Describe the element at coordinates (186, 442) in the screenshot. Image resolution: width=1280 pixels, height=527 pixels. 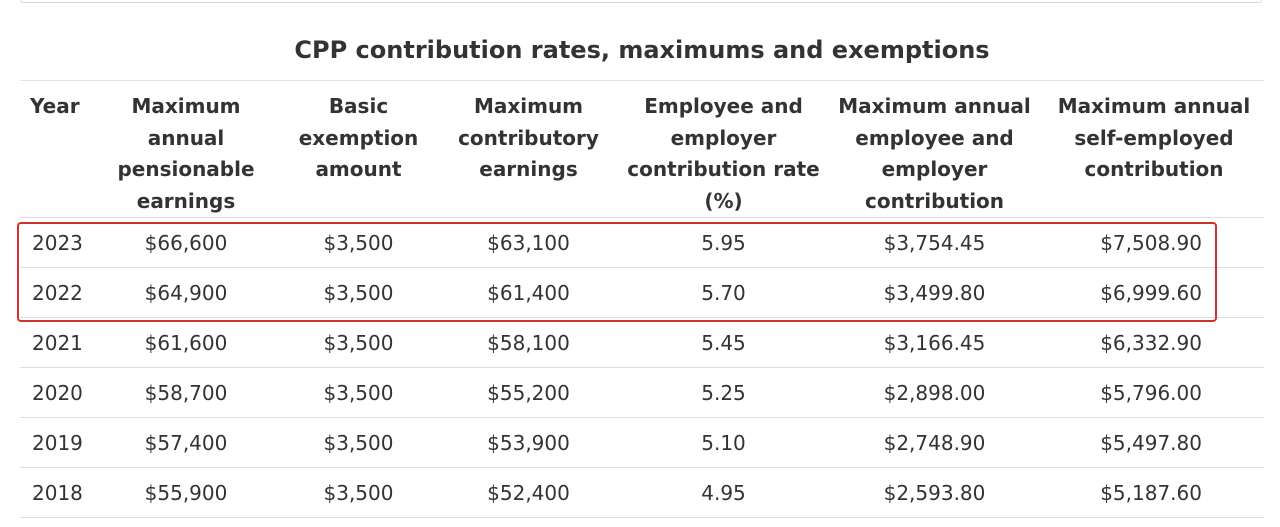
I see `cell-max-pensionable-earnings: $57,400` at that location.